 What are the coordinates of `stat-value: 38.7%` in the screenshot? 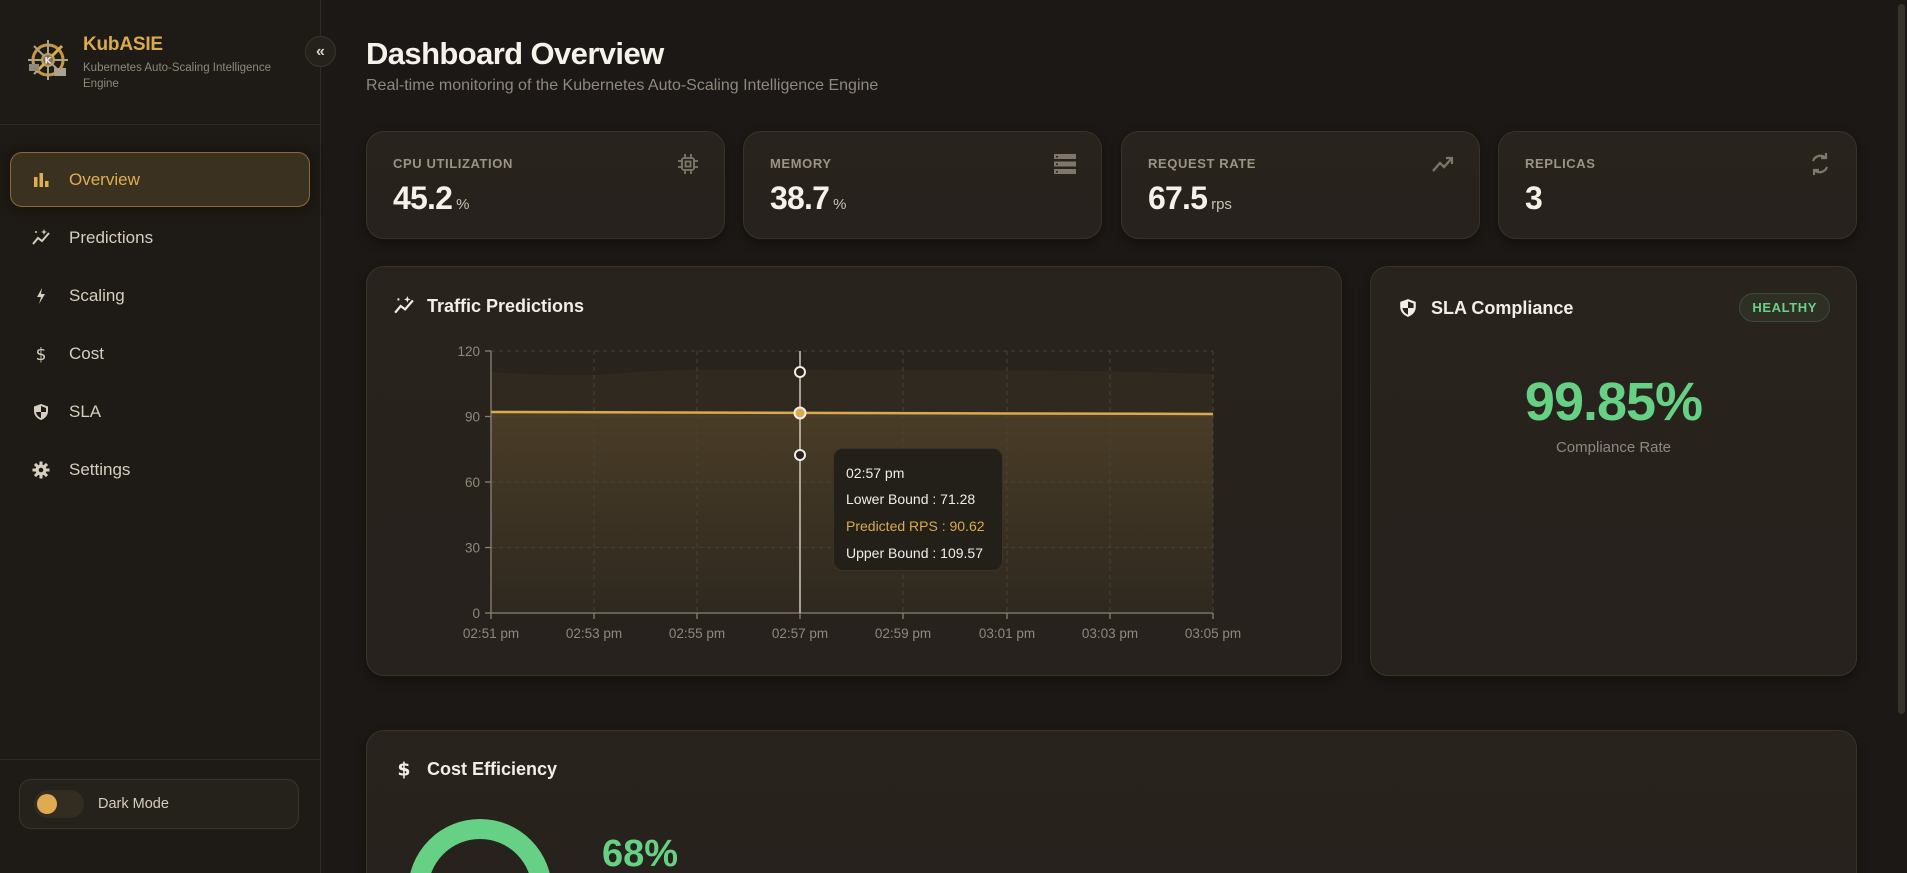 It's located at (808, 198).